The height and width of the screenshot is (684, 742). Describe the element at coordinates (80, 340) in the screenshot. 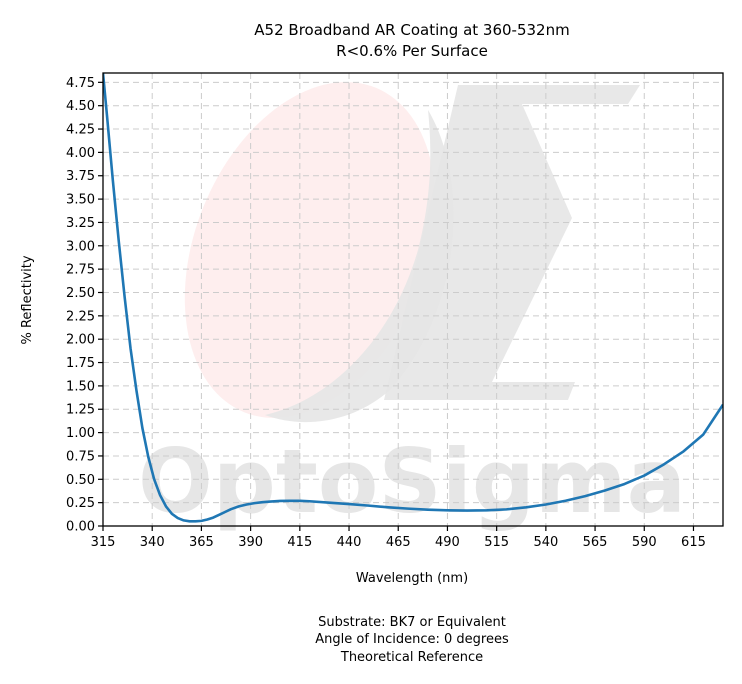

I see `y-tick-label: 2.00` at that location.